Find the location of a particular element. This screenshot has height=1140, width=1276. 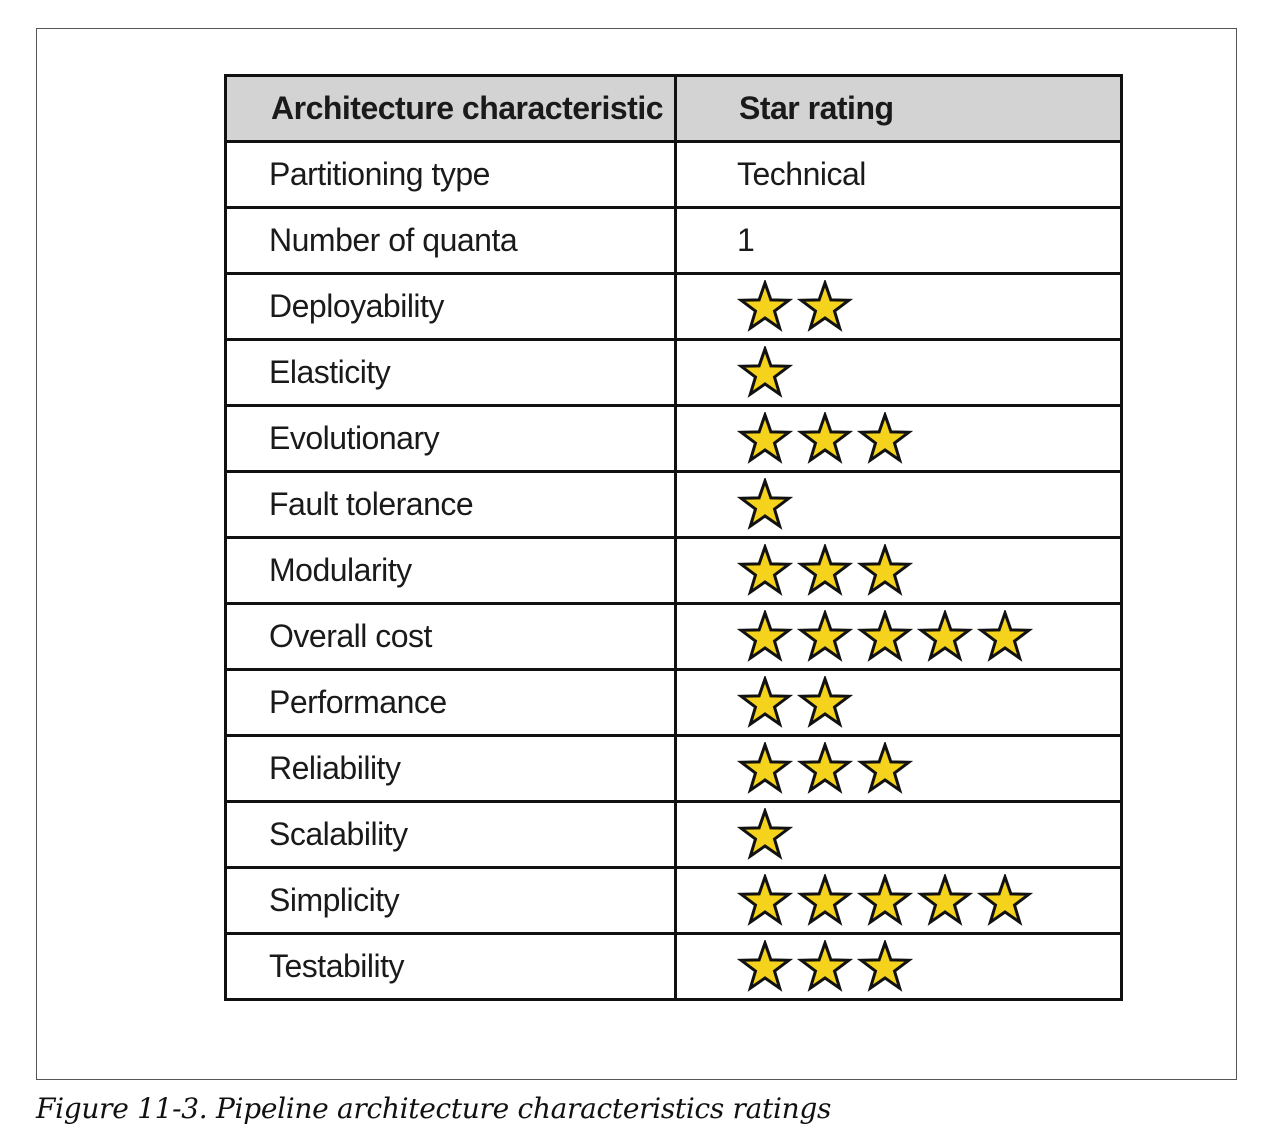

characteristic-name: Reliability is located at coordinates (450, 768).